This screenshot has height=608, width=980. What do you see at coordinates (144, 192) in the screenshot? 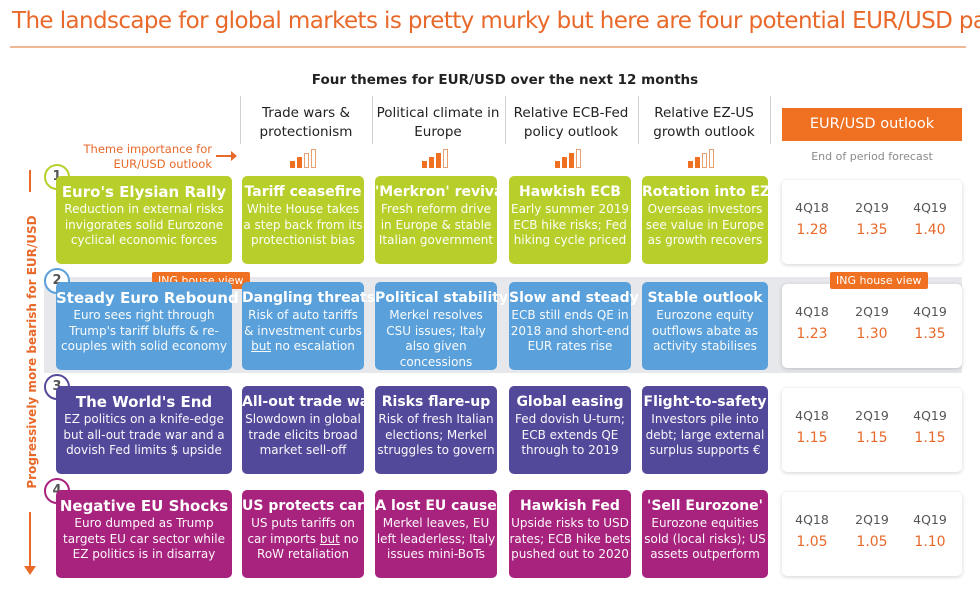
I see `scenario-name: Euro's Elysian Rally` at bounding box center [144, 192].